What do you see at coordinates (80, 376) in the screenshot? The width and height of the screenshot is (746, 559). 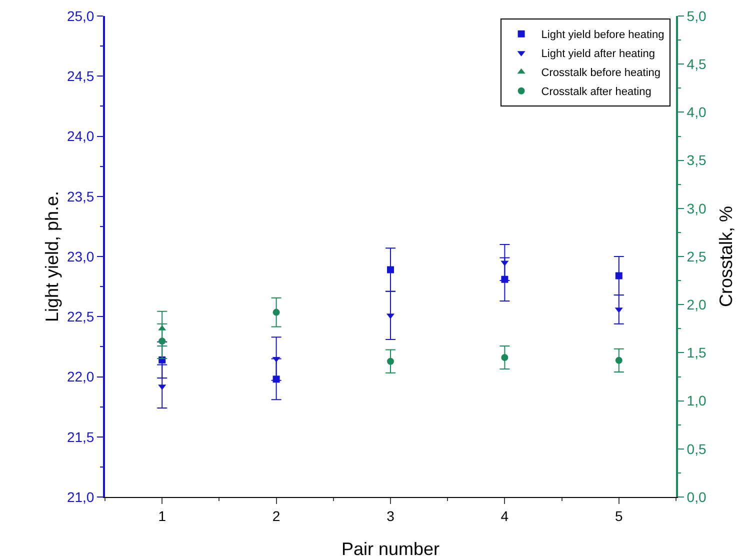 I see `y-tick-label: 22,0` at bounding box center [80, 376].